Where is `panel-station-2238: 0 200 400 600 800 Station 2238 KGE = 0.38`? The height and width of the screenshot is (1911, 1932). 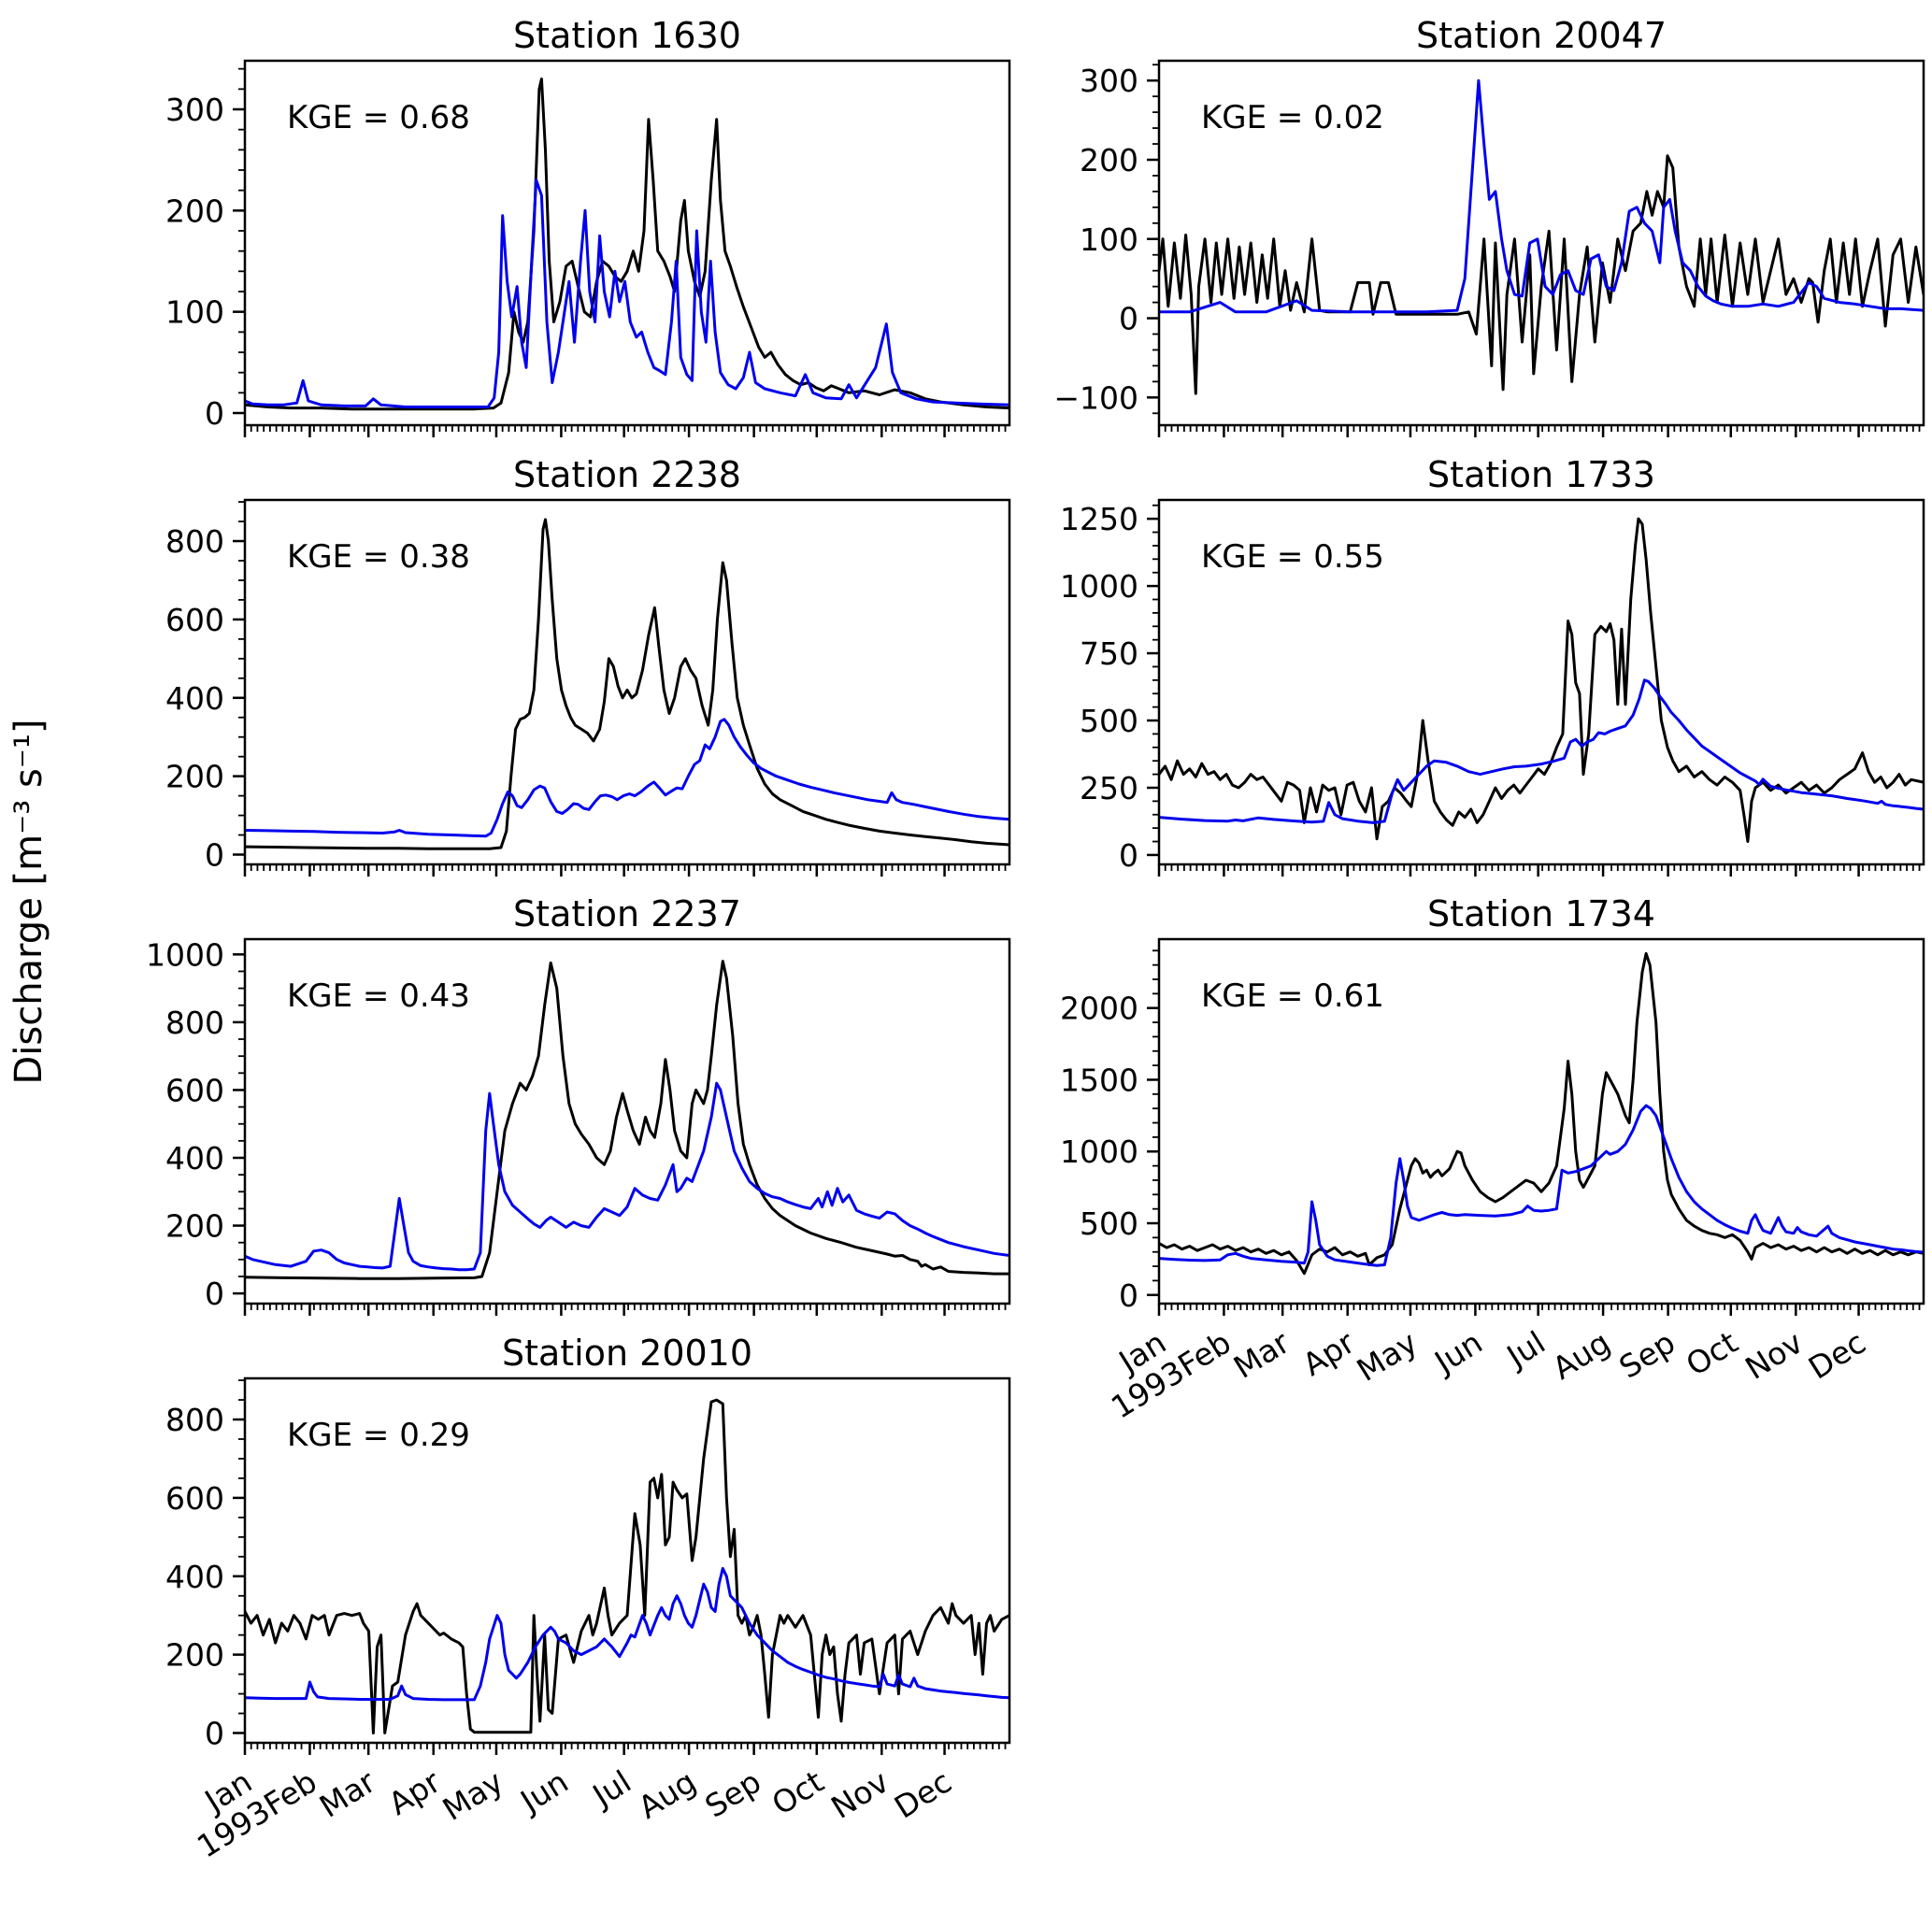
panel-station-2238: 0 200 400 600 800 Station 2238 KGE = 0.38 is located at coordinates (588, 665).